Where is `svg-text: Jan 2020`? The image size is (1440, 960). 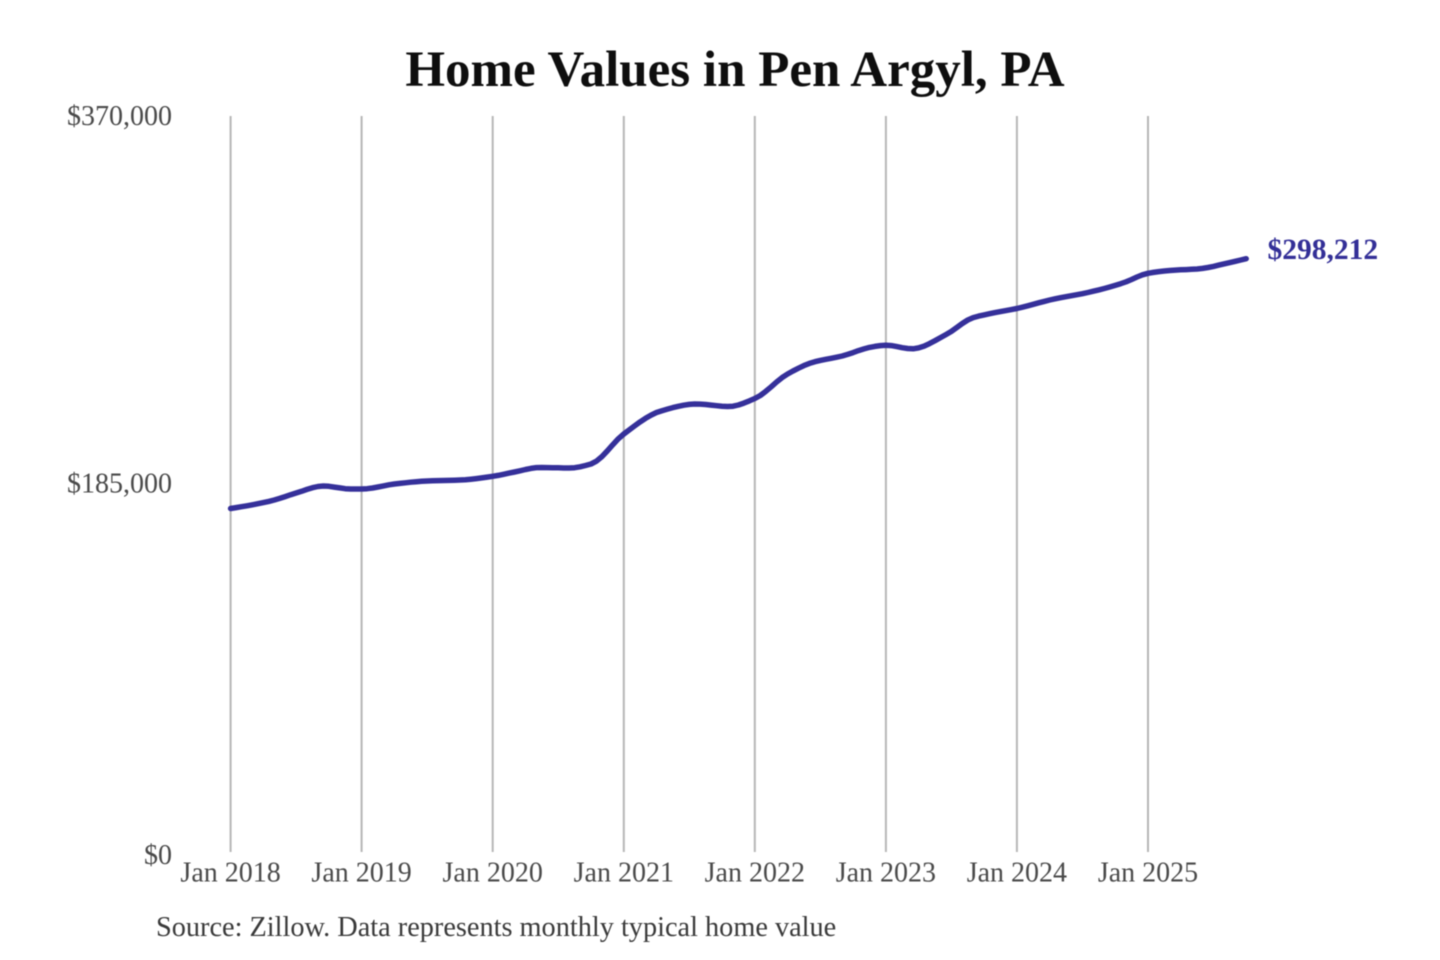
svg-text: Jan 2020 is located at coordinates (493, 873).